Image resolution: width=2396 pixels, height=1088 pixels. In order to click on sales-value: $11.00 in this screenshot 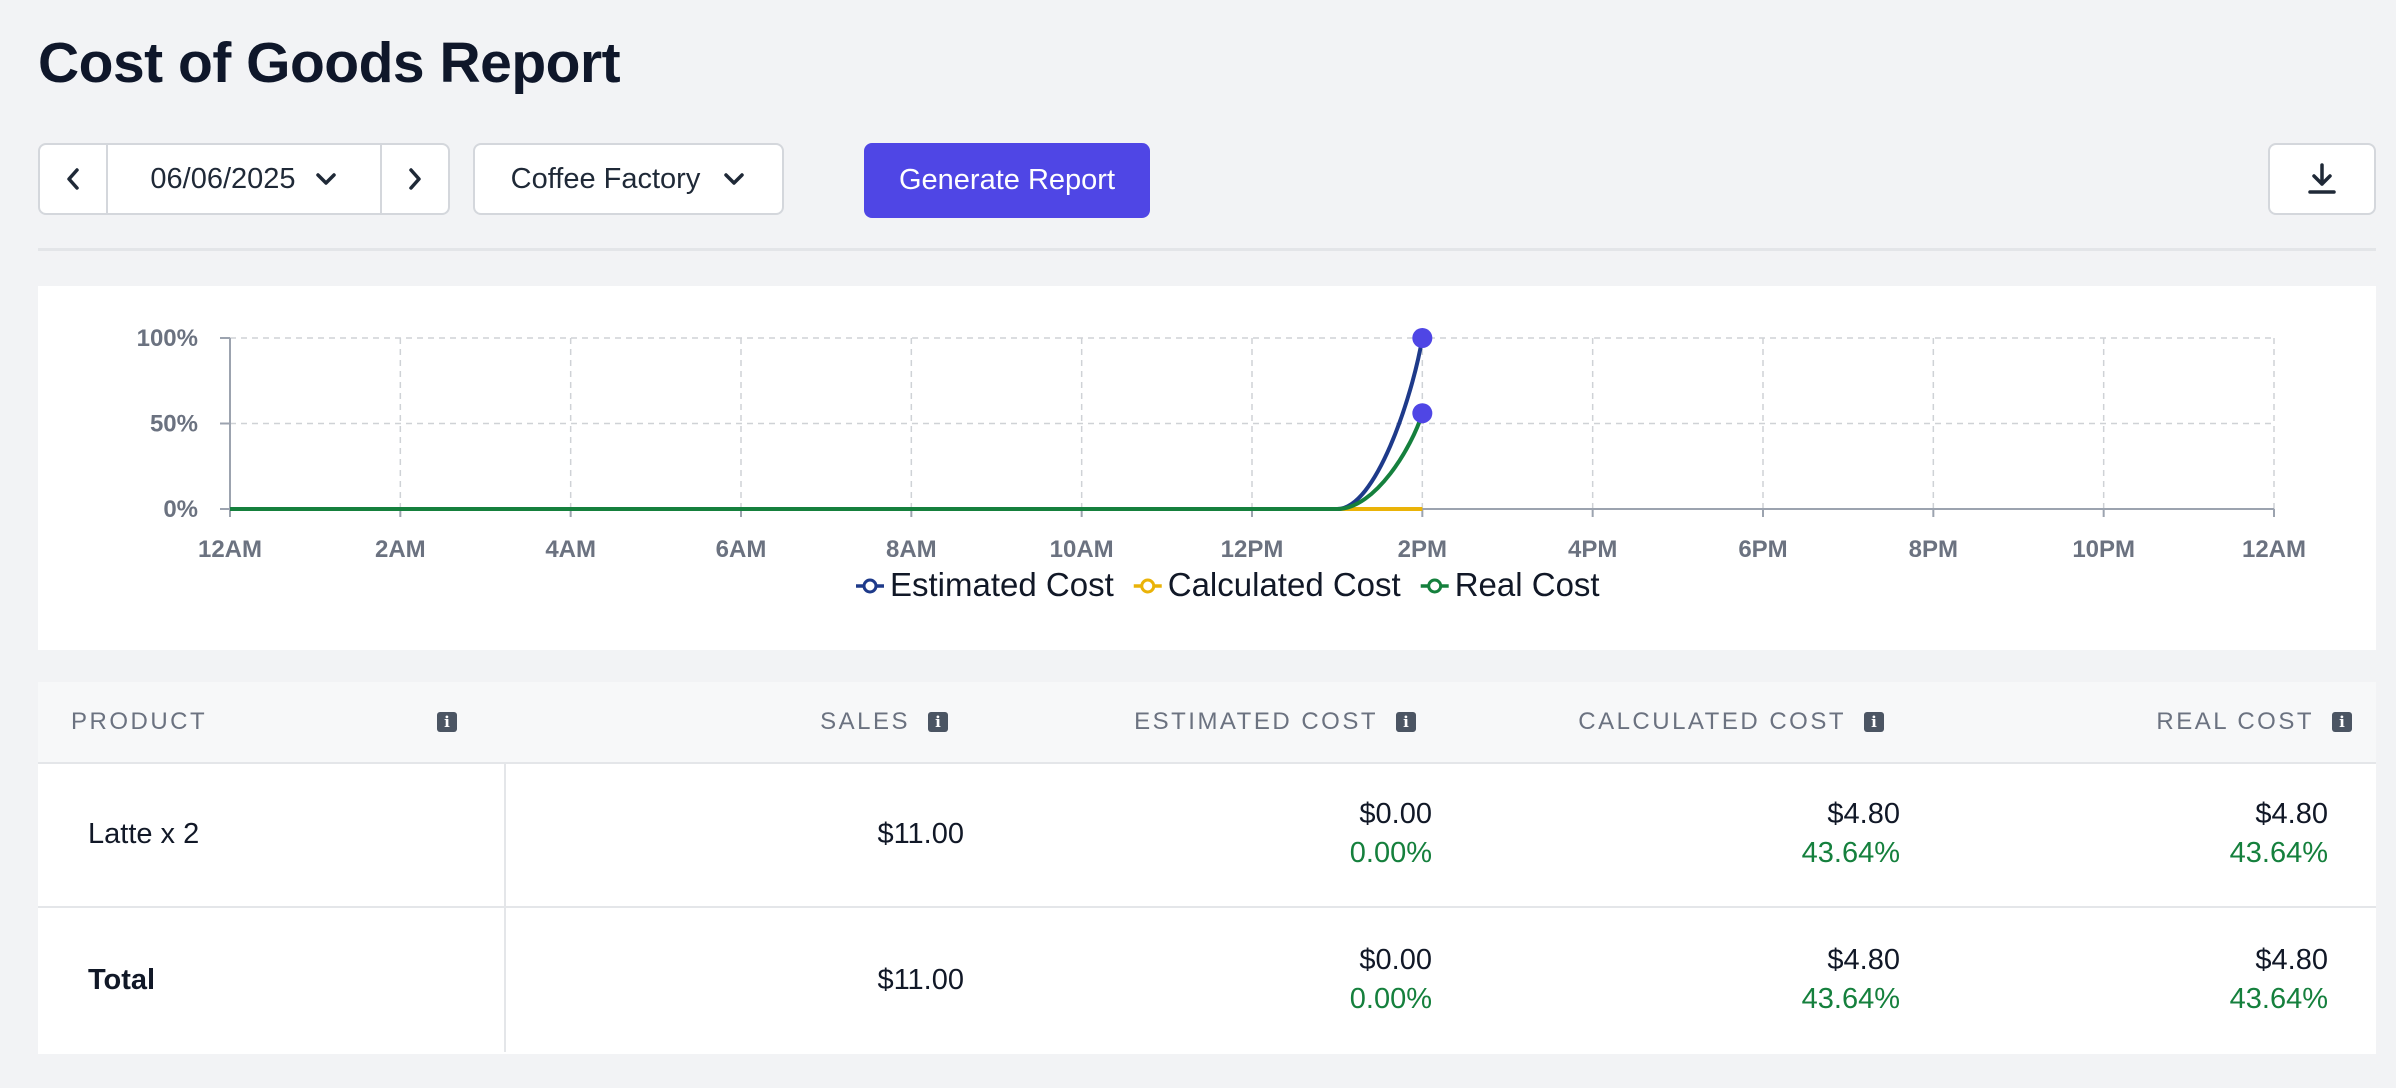, I will do `click(920, 833)`.